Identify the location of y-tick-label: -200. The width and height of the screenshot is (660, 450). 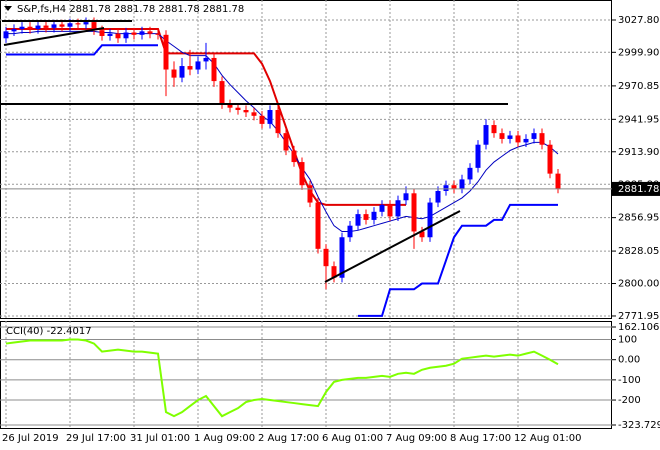
(629, 400).